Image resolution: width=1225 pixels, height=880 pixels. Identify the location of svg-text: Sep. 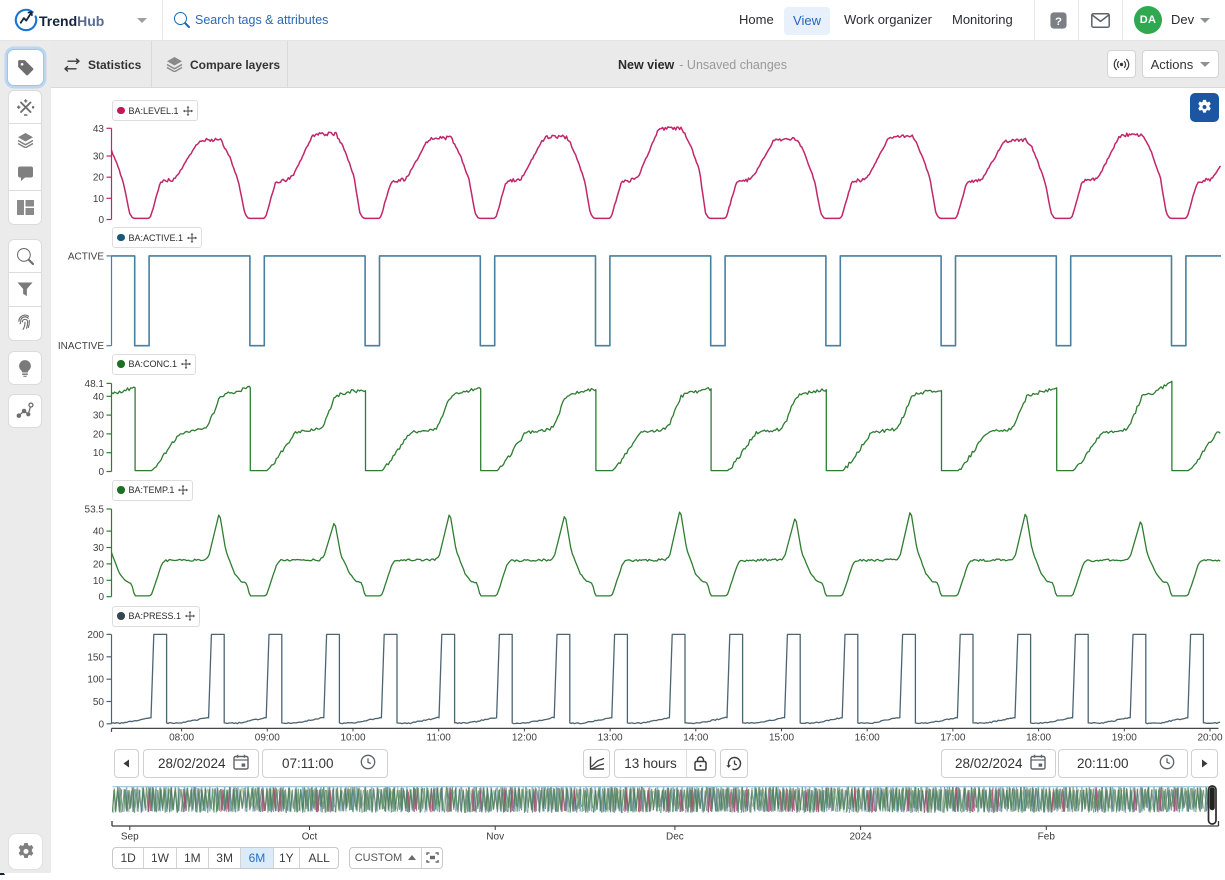
(130, 837).